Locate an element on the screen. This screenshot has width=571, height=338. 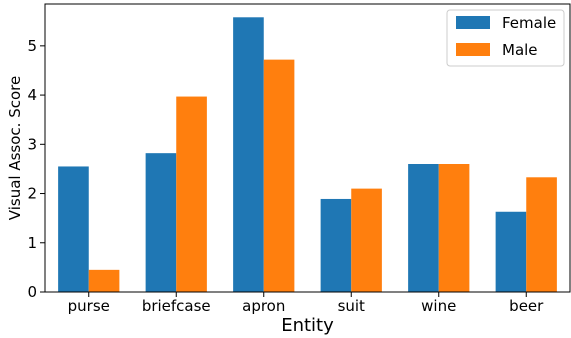
x-tick-label-beer: beer is located at coordinates (526, 306).